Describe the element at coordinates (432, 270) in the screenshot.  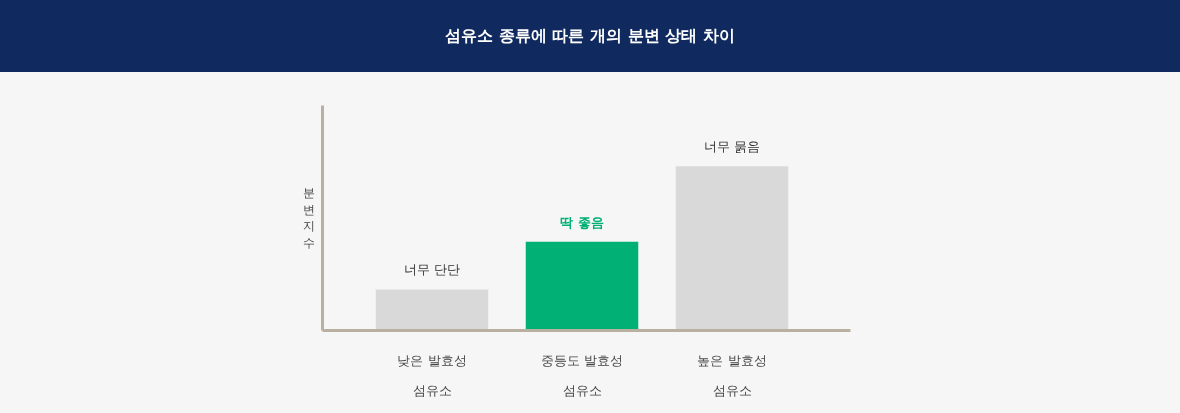
I see `annotation: 너무 단단` at that location.